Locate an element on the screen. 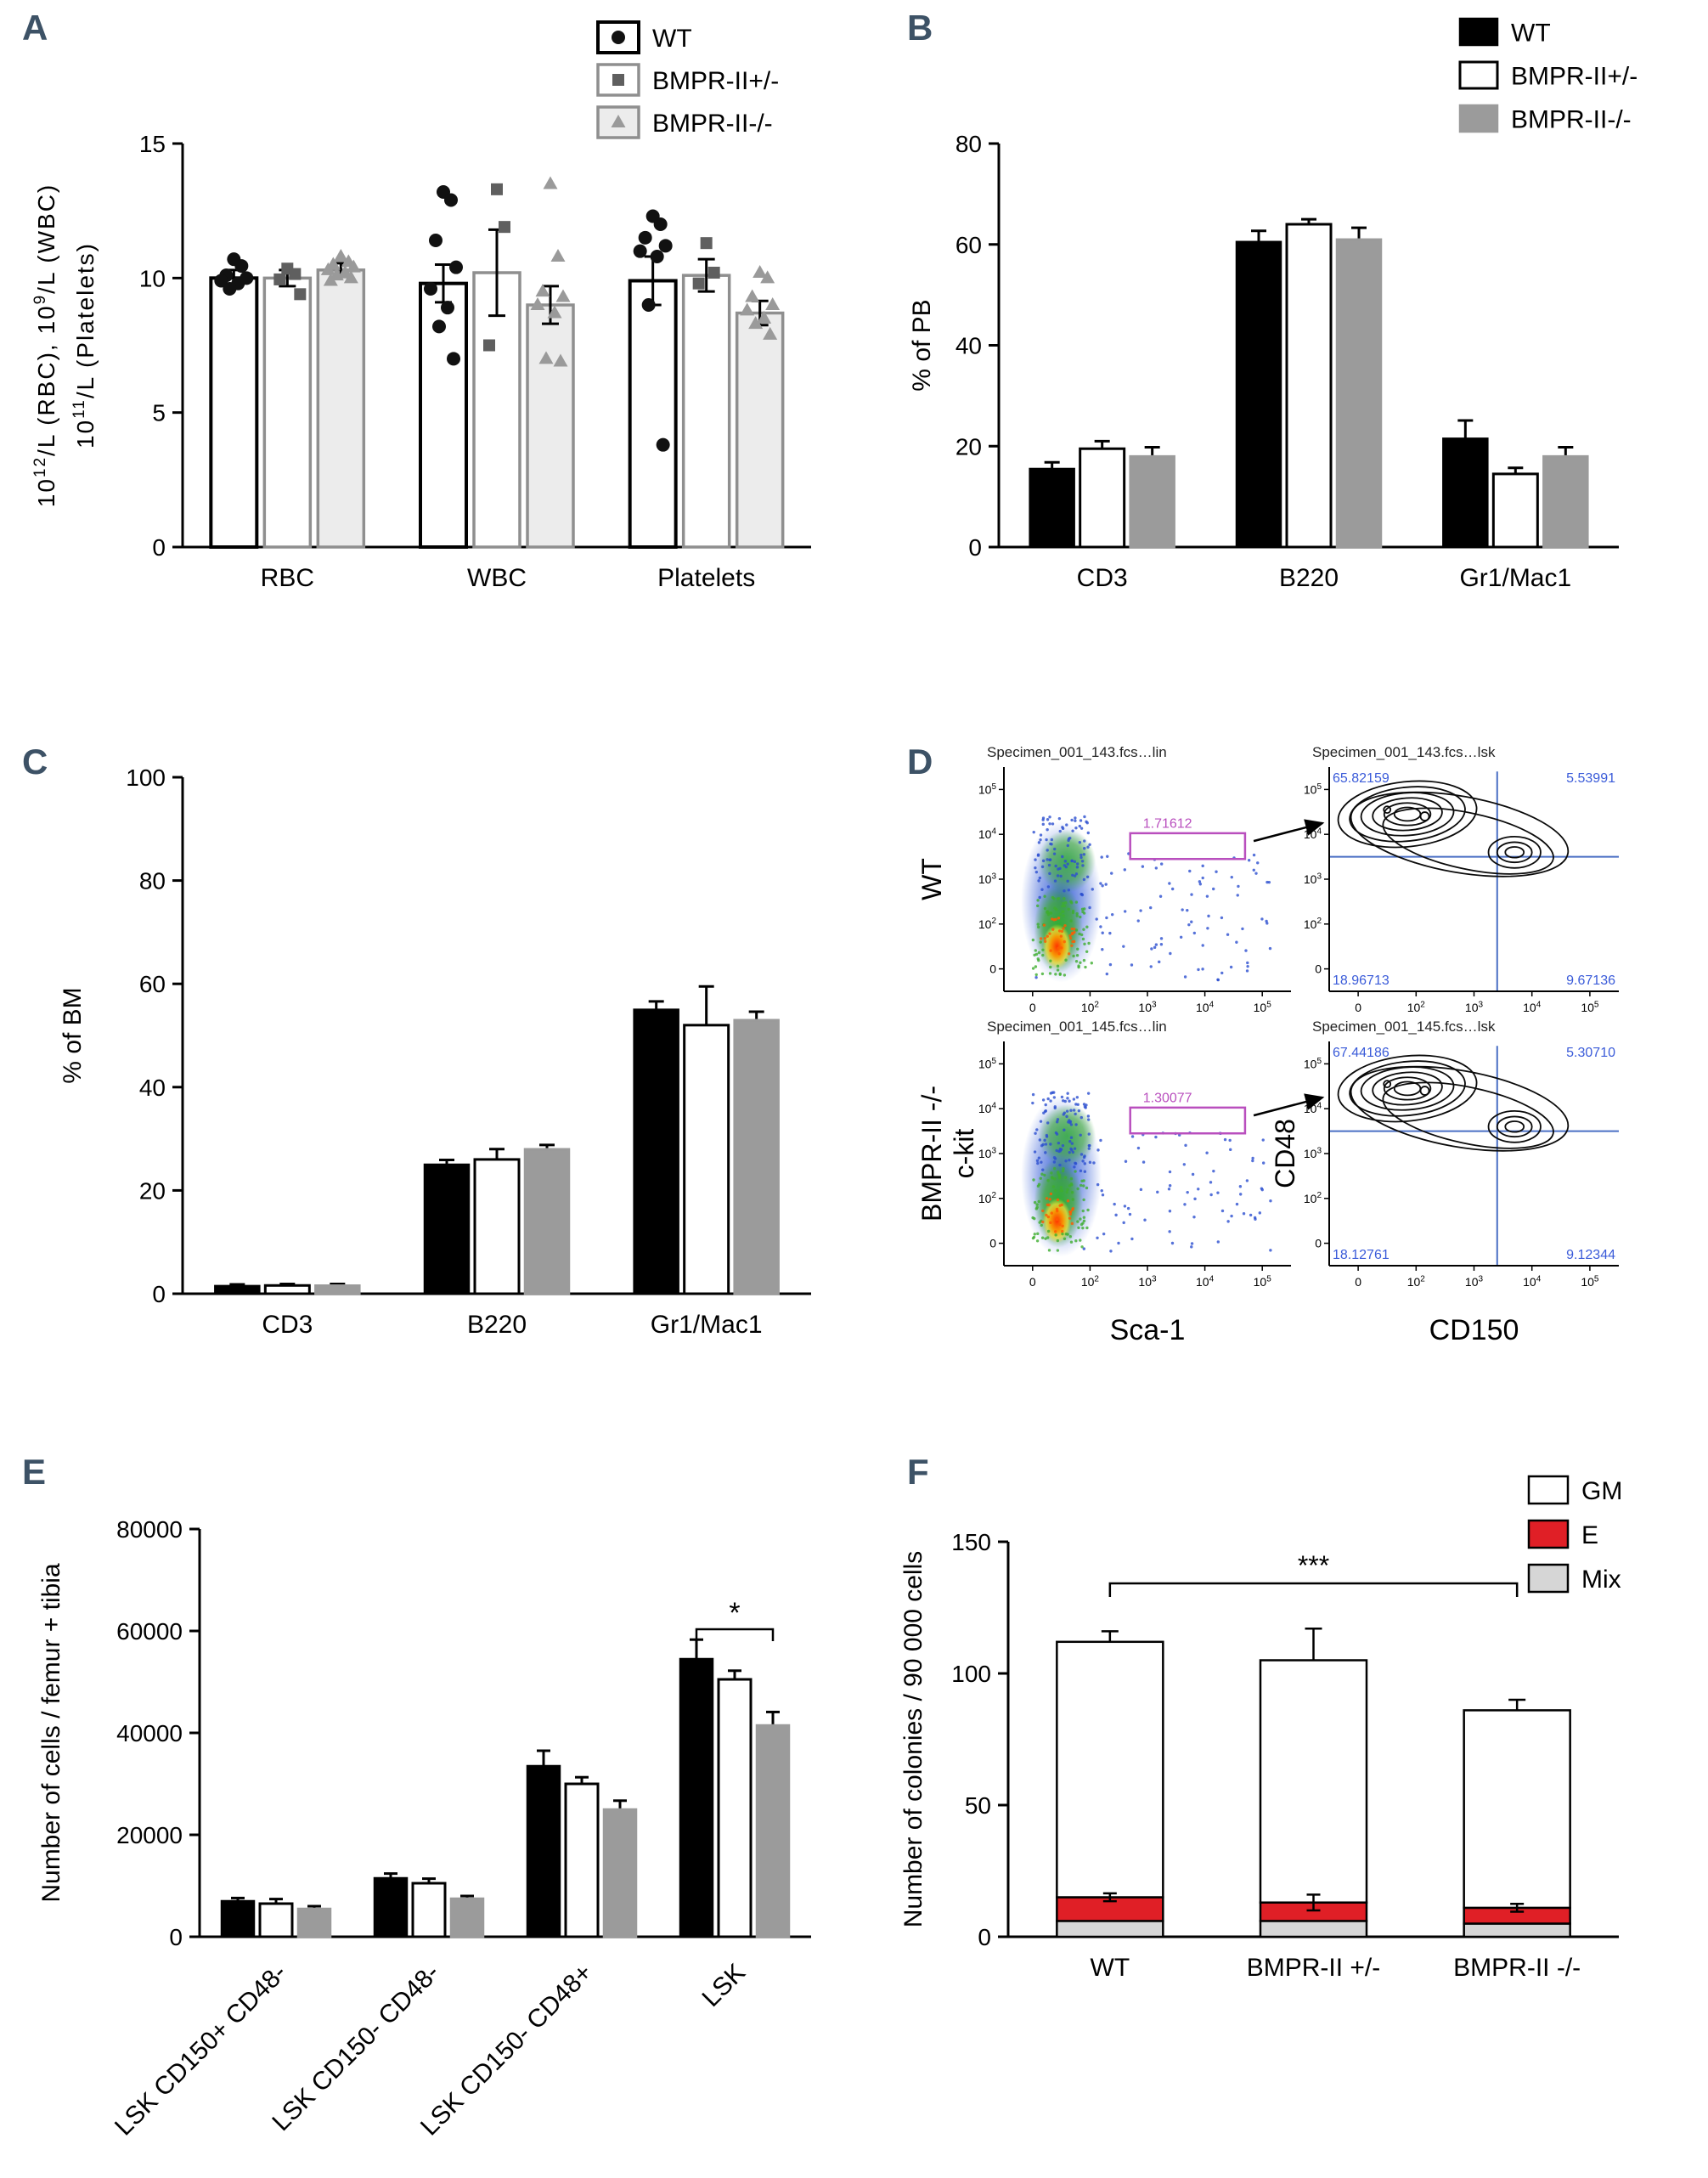 The image size is (1708, 2178). svg-text: Sca-1 is located at coordinates (1148, 1330).